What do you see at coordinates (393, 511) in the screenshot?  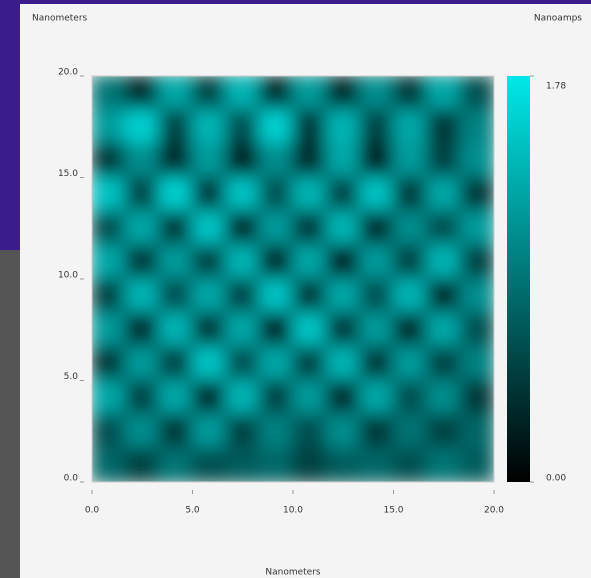 I see `x-tick-label: 15.0` at bounding box center [393, 511].